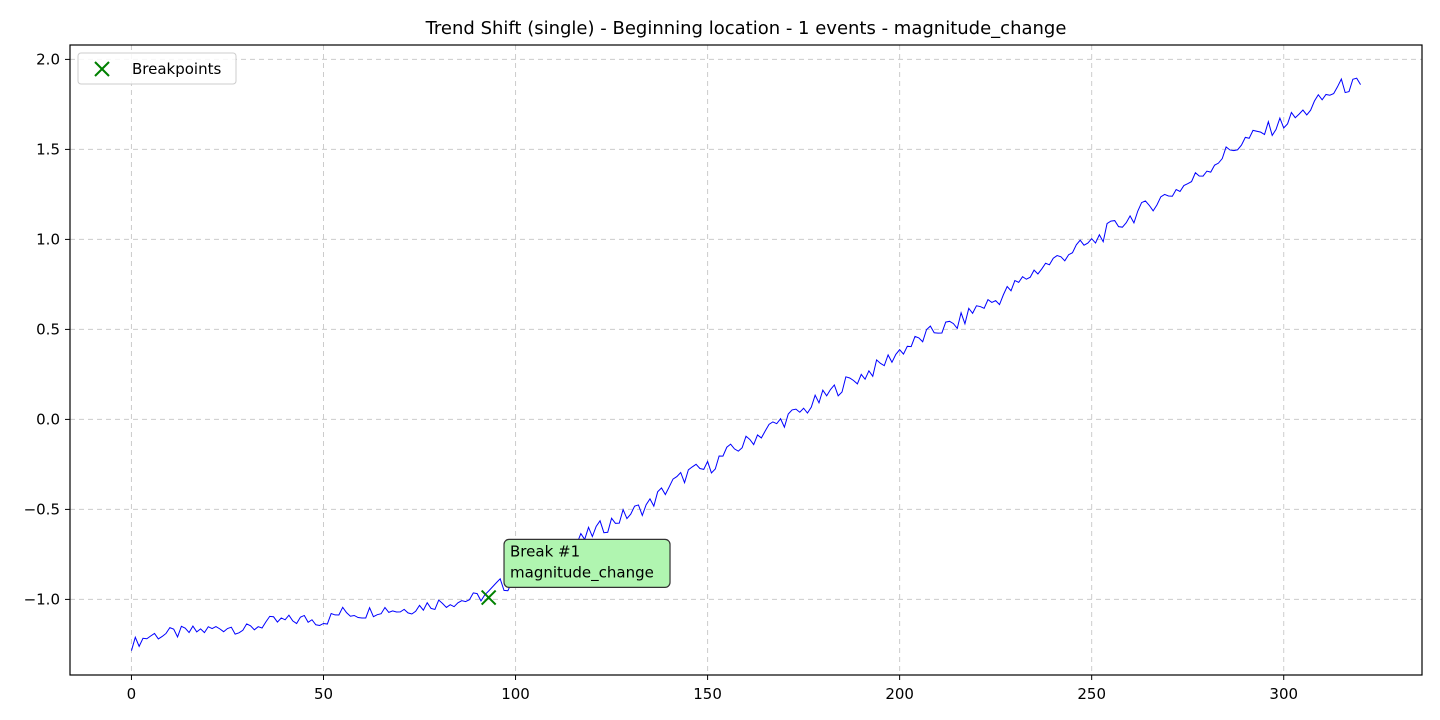  Describe the element at coordinates (132, 694) in the screenshot. I see `x-tick-label: 0` at that location.